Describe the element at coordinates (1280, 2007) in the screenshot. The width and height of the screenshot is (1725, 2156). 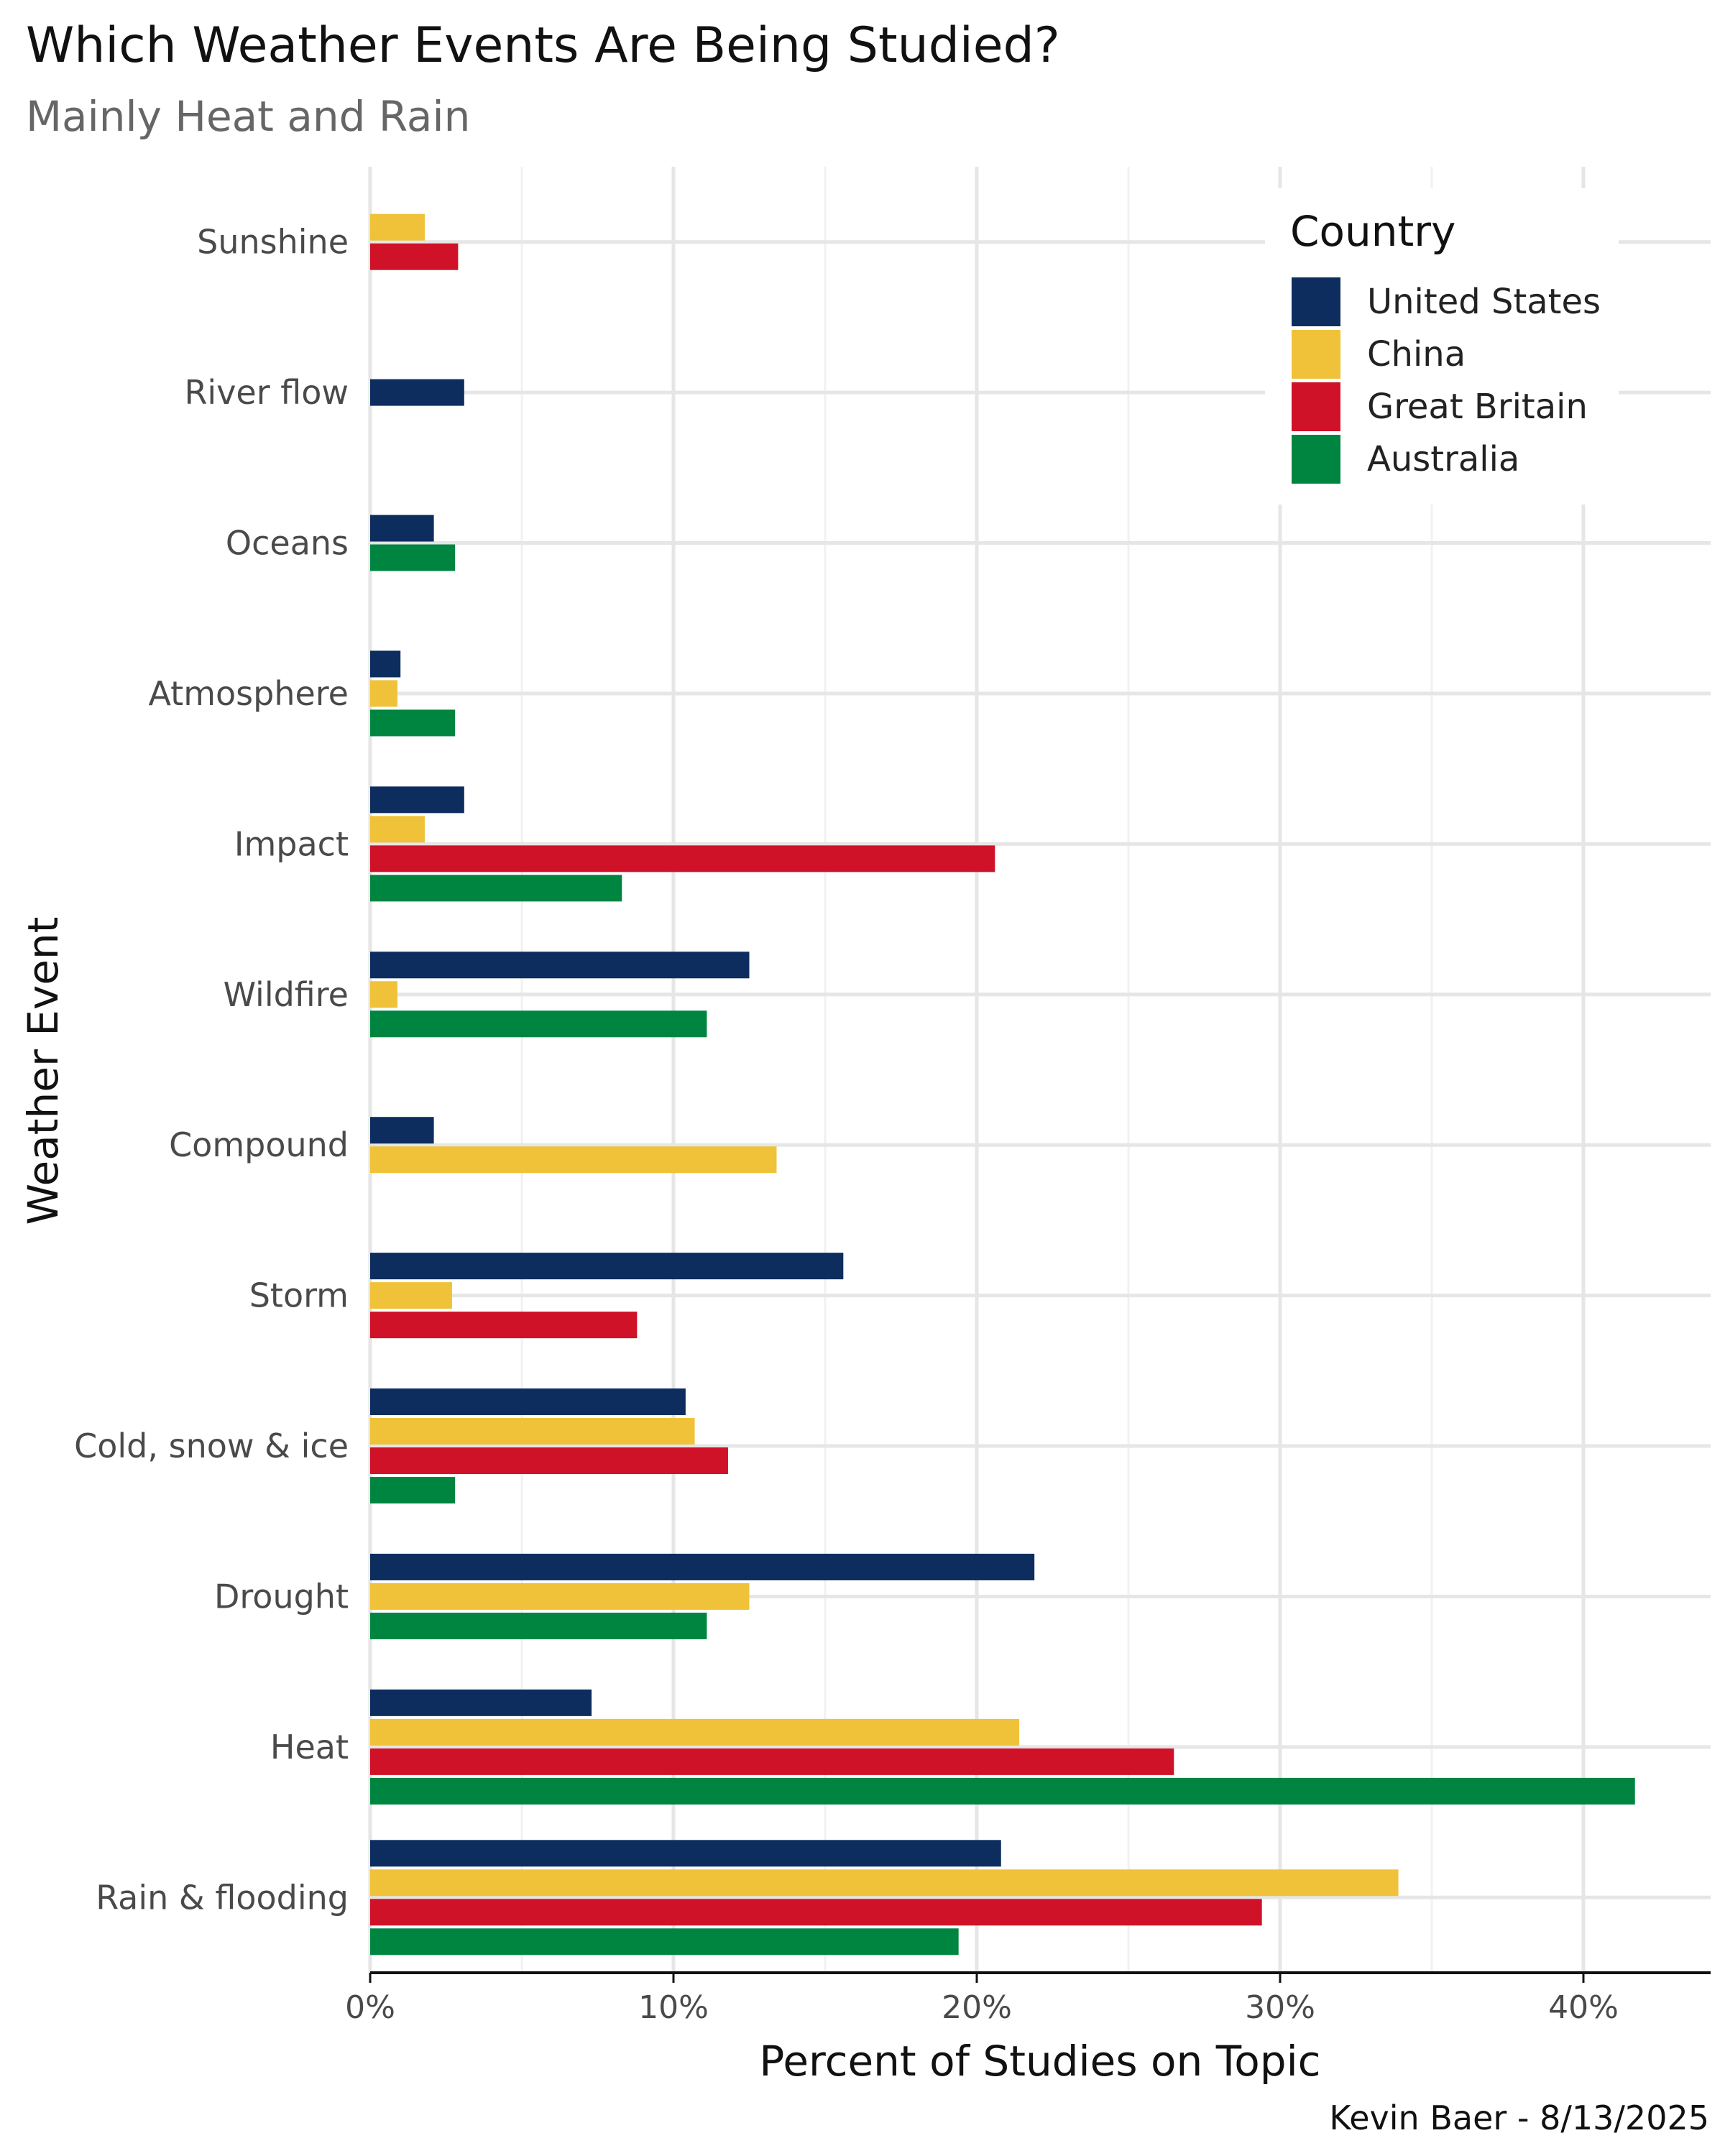
I see `x-tick-label: 30%` at that location.